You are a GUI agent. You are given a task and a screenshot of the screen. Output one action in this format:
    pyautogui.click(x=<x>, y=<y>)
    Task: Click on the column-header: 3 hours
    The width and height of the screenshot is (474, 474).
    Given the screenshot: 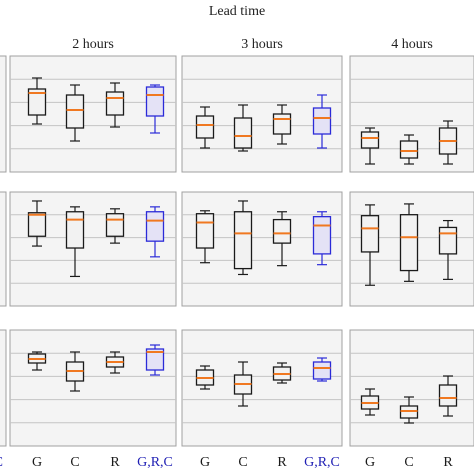 What is the action you would take?
    pyautogui.click(x=262, y=44)
    